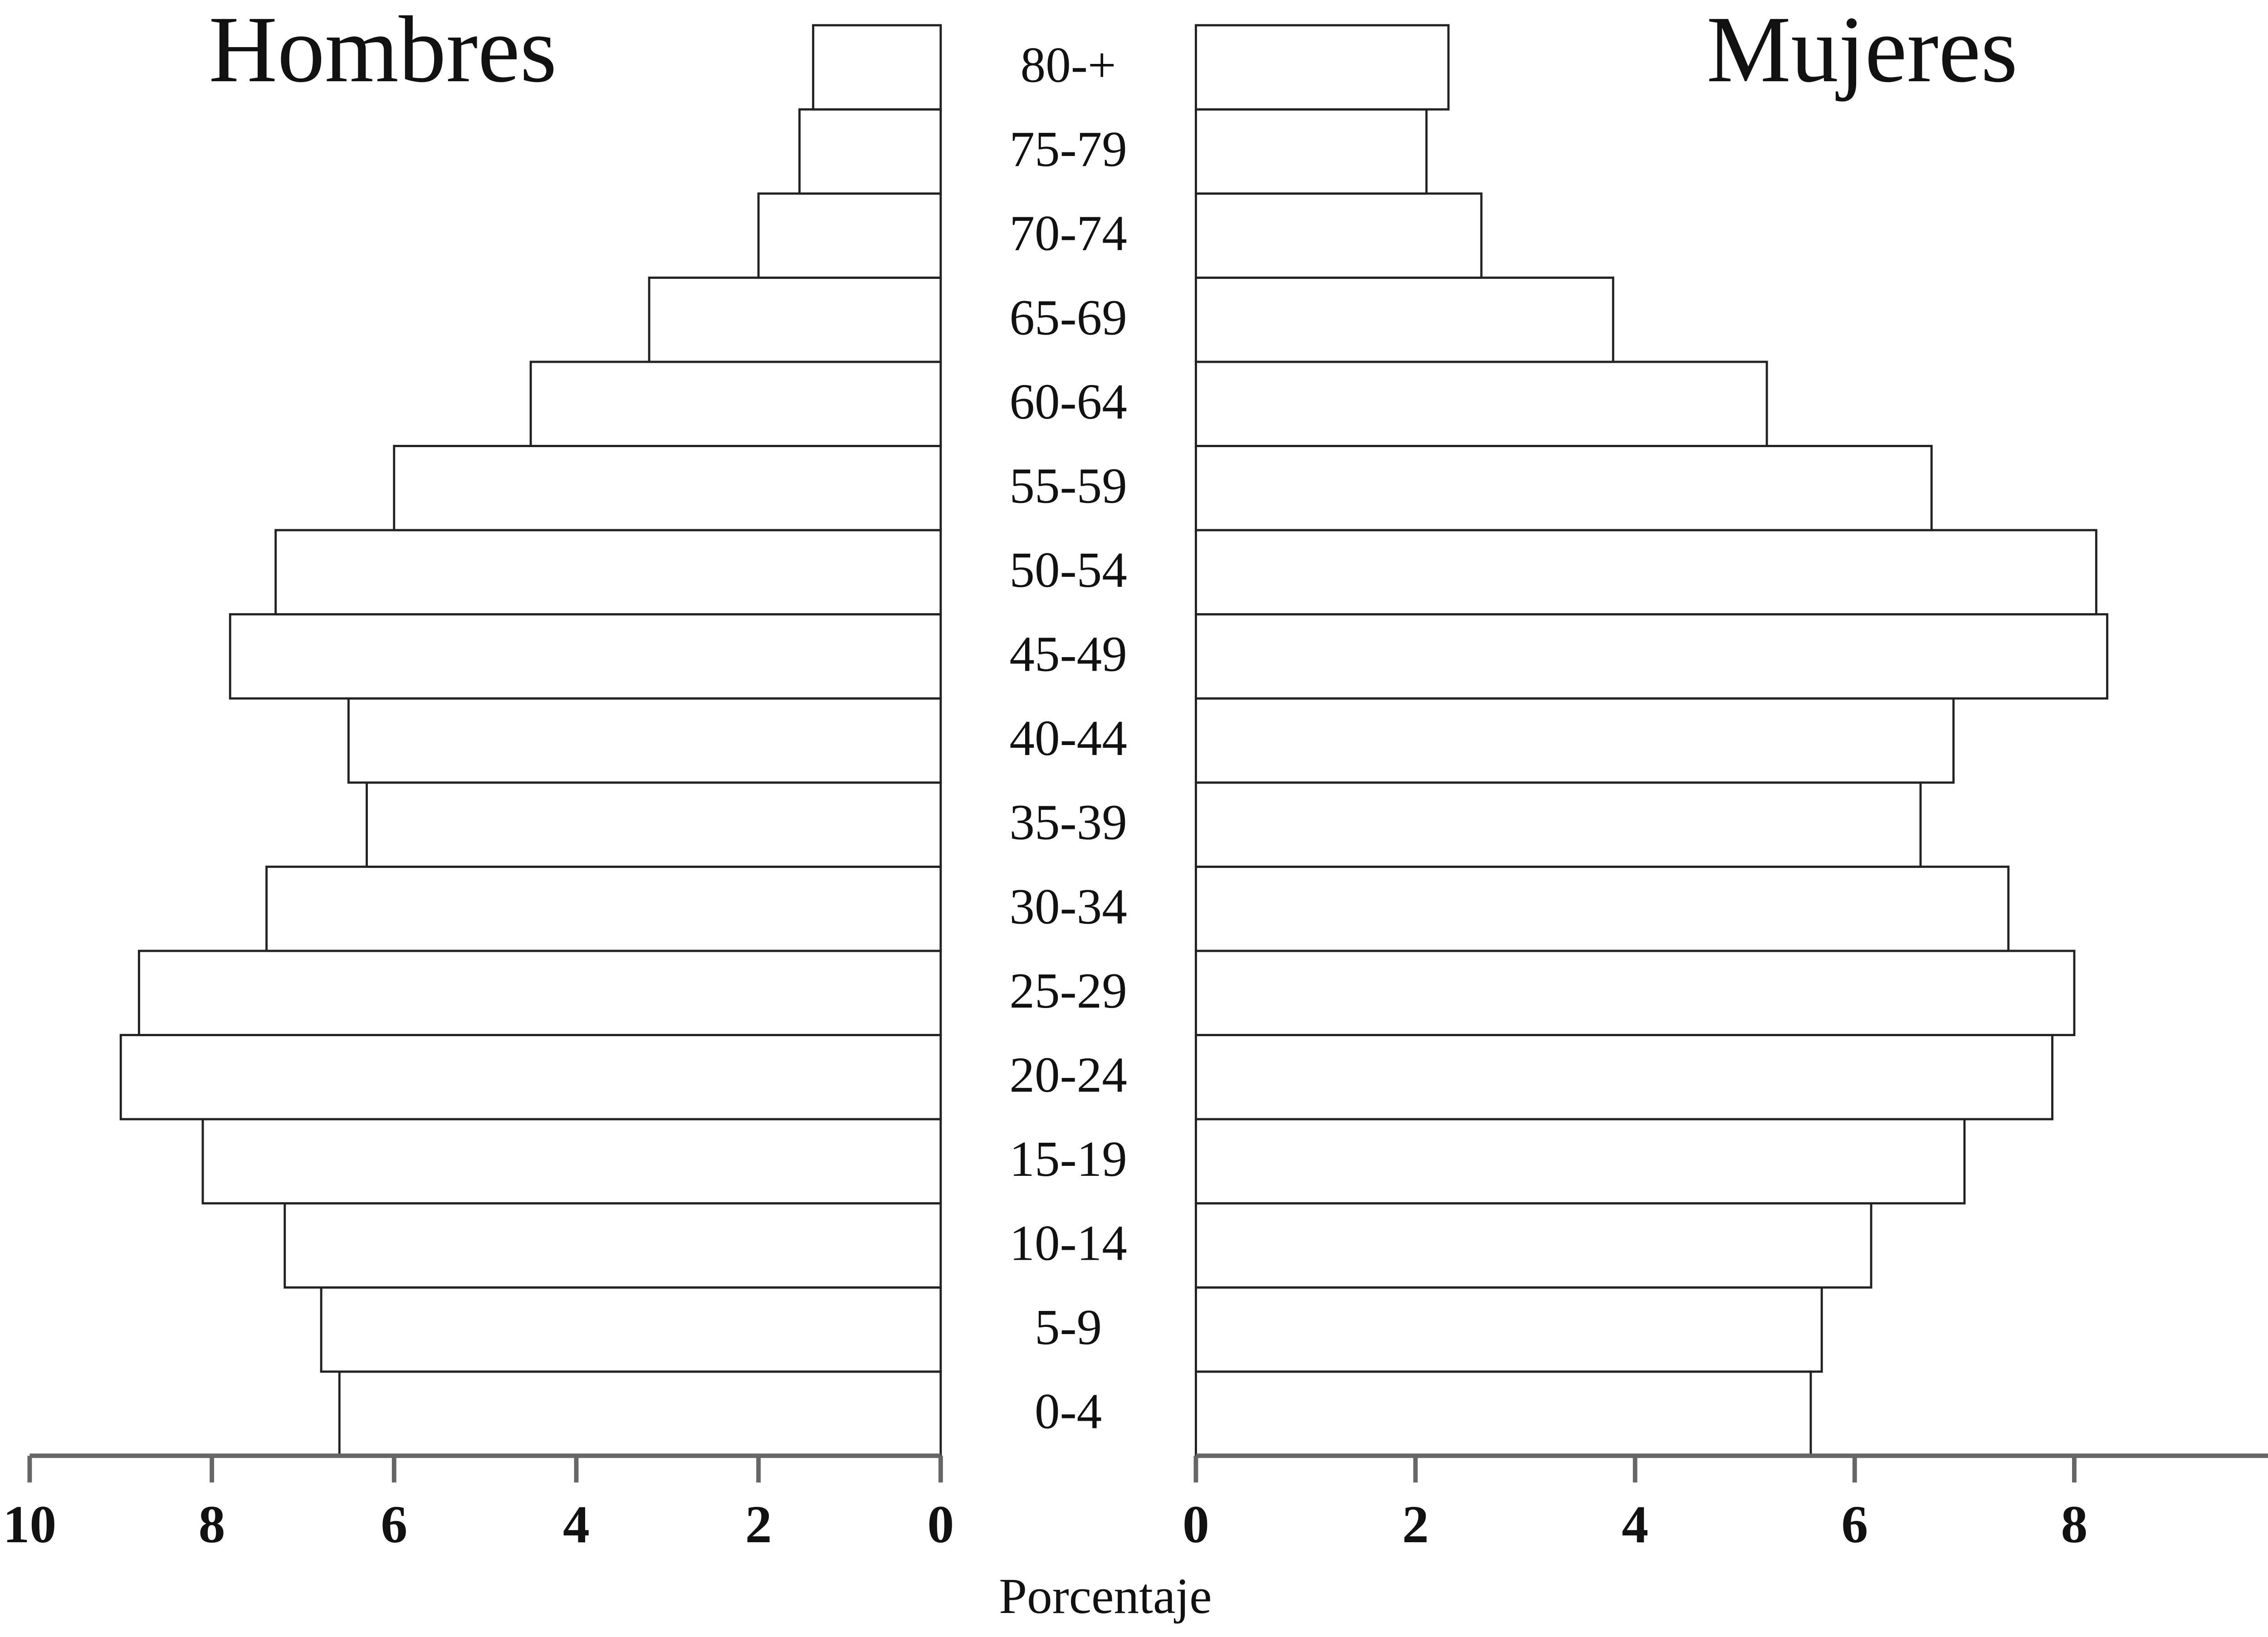  I want to click on category-label: 80-+, so click(1068, 65).